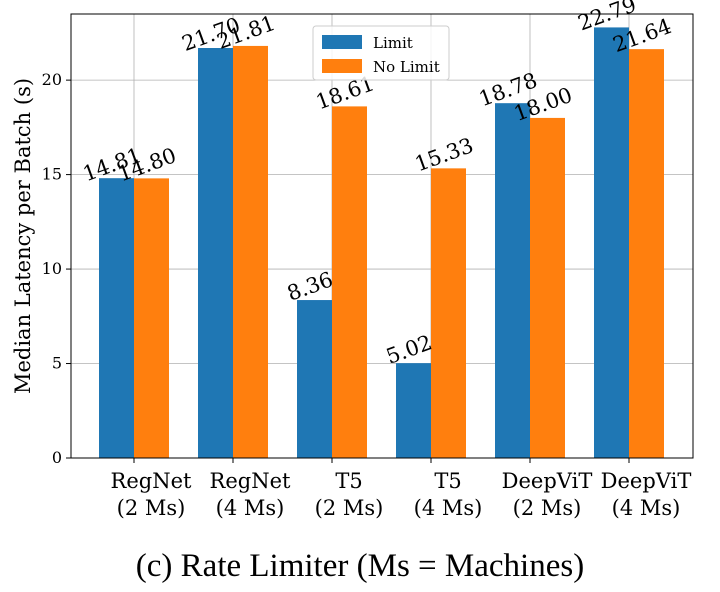 The width and height of the screenshot is (720, 592). Describe the element at coordinates (151, 494) in the screenshot. I see `x-tick-label: RegNet (2 Ms)` at that location.